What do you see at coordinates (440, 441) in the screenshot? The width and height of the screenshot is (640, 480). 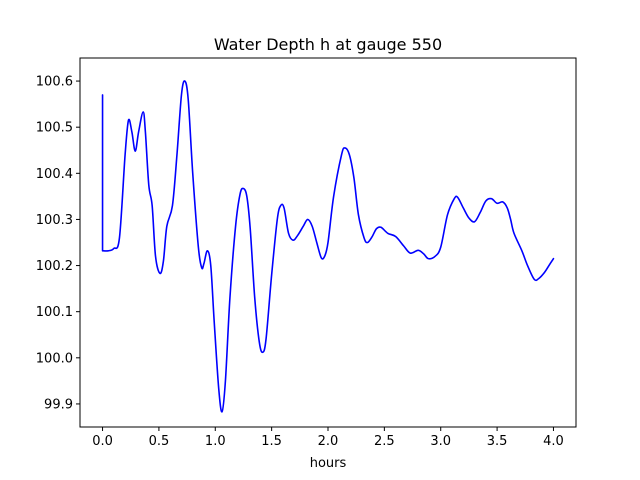 I see `x-tick-label: 3.0` at bounding box center [440, 441].